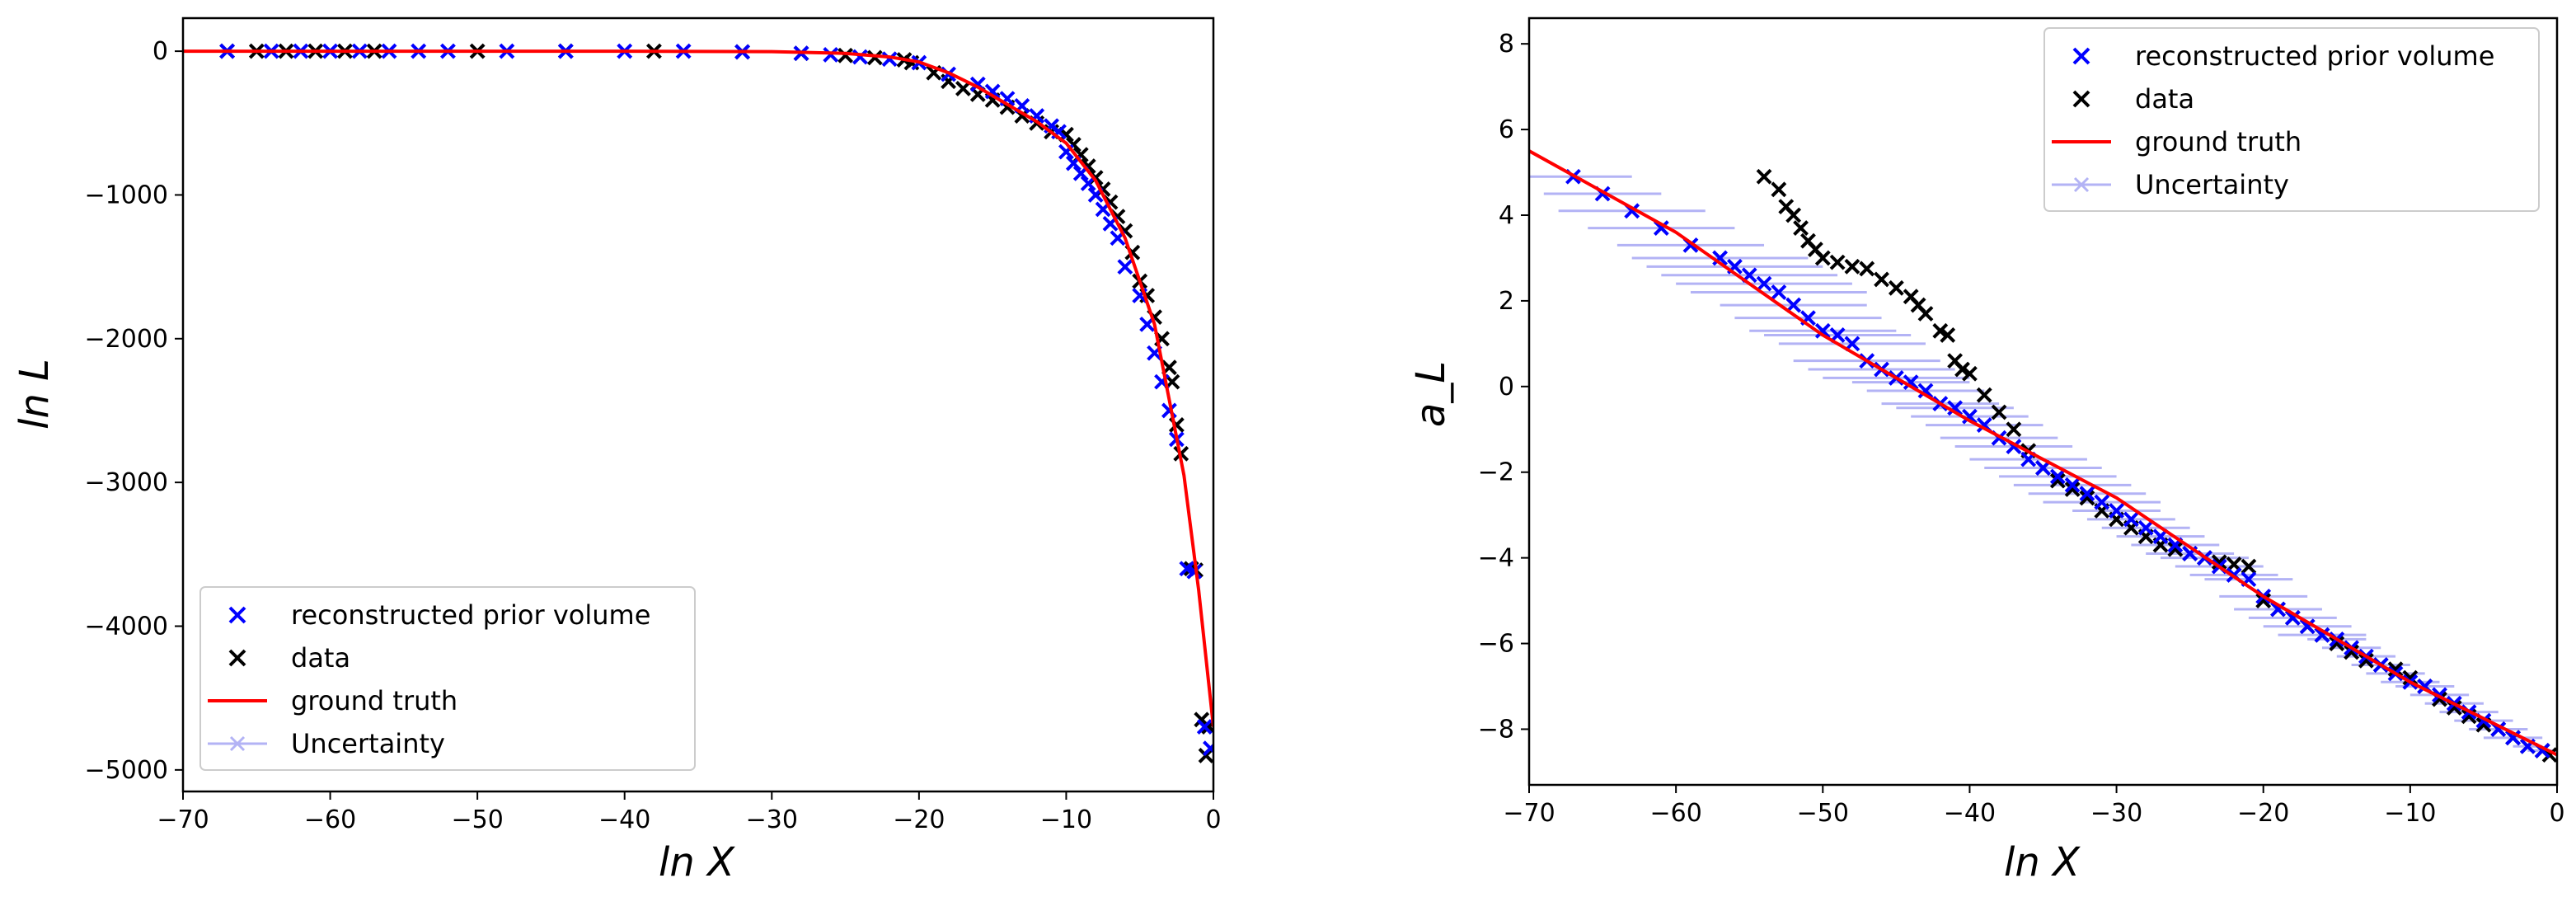 This screenshot has width=2576, height=897. Describe the element at coordinates (1507, 129) in the screenshot. I see `right-y-tick-label: 6` at that location.